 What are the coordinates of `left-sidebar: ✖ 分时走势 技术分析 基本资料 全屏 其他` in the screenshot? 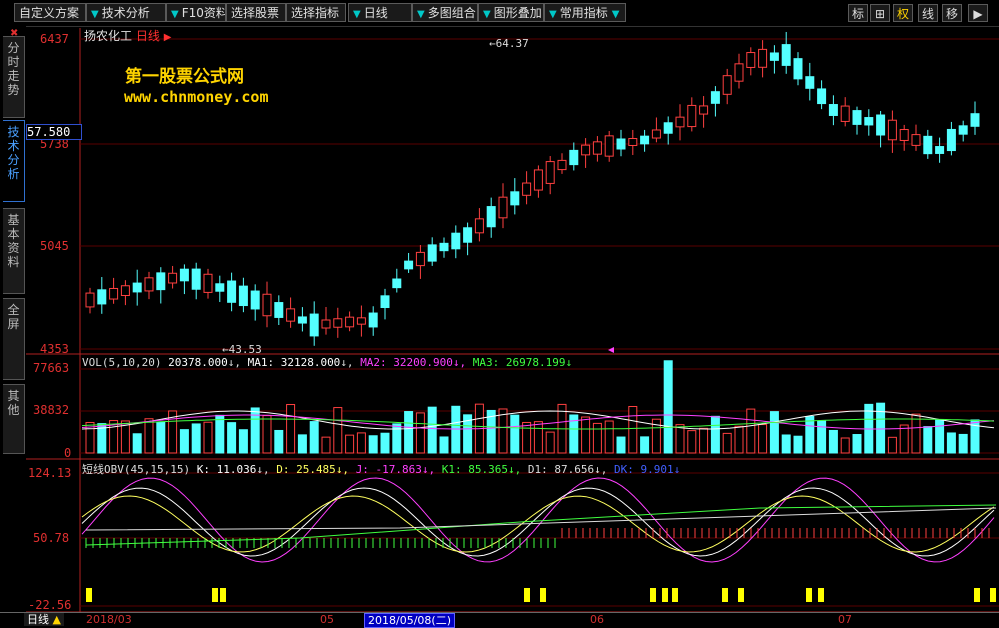 It's located at (13, 320).